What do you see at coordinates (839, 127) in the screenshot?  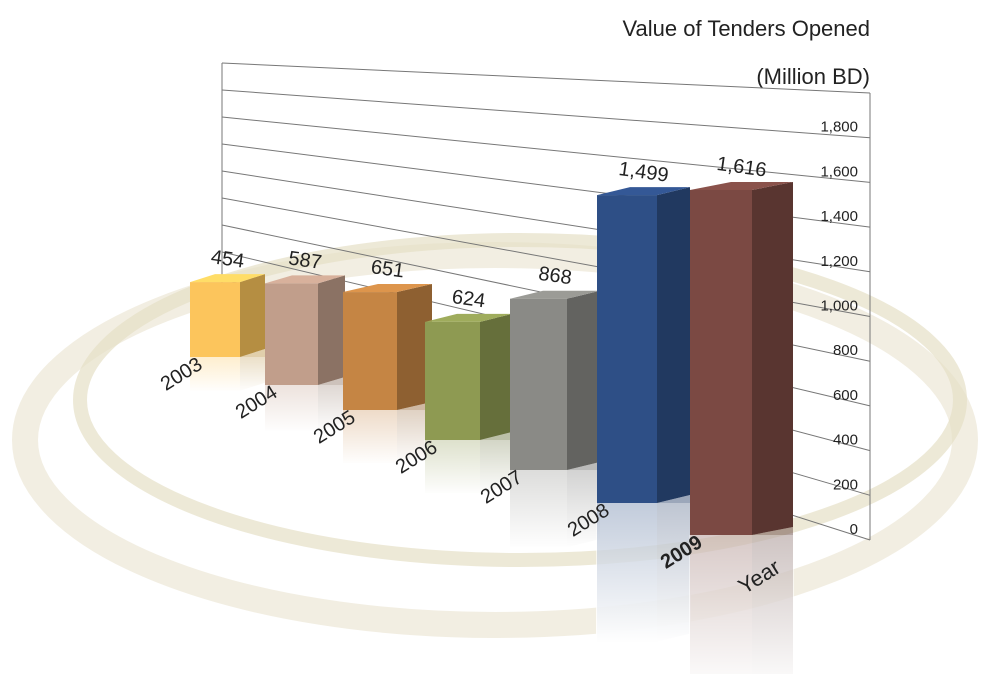 I see `y-tick-label: 1,800` at bounding box center [839, 127].